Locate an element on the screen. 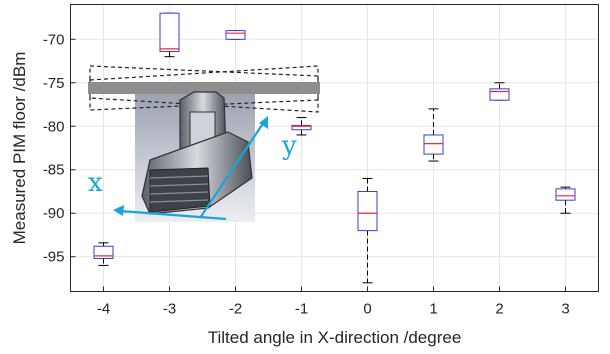 This screenshot has width=610, height=354. tilt-outline-alt is located at coordinates (204, 89).